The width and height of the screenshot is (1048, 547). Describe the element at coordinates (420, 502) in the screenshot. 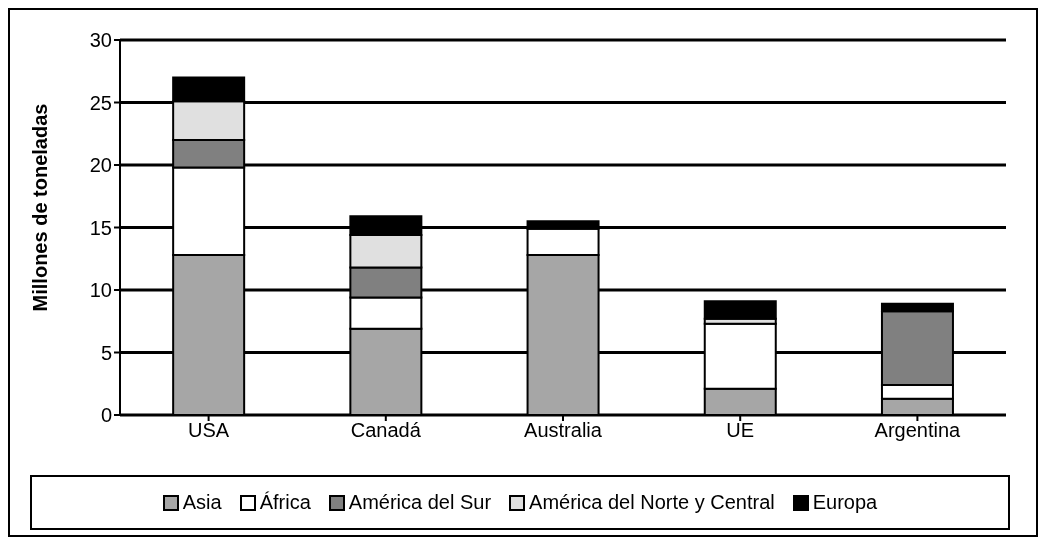

I see `legend-label: América del Sur` at that location.